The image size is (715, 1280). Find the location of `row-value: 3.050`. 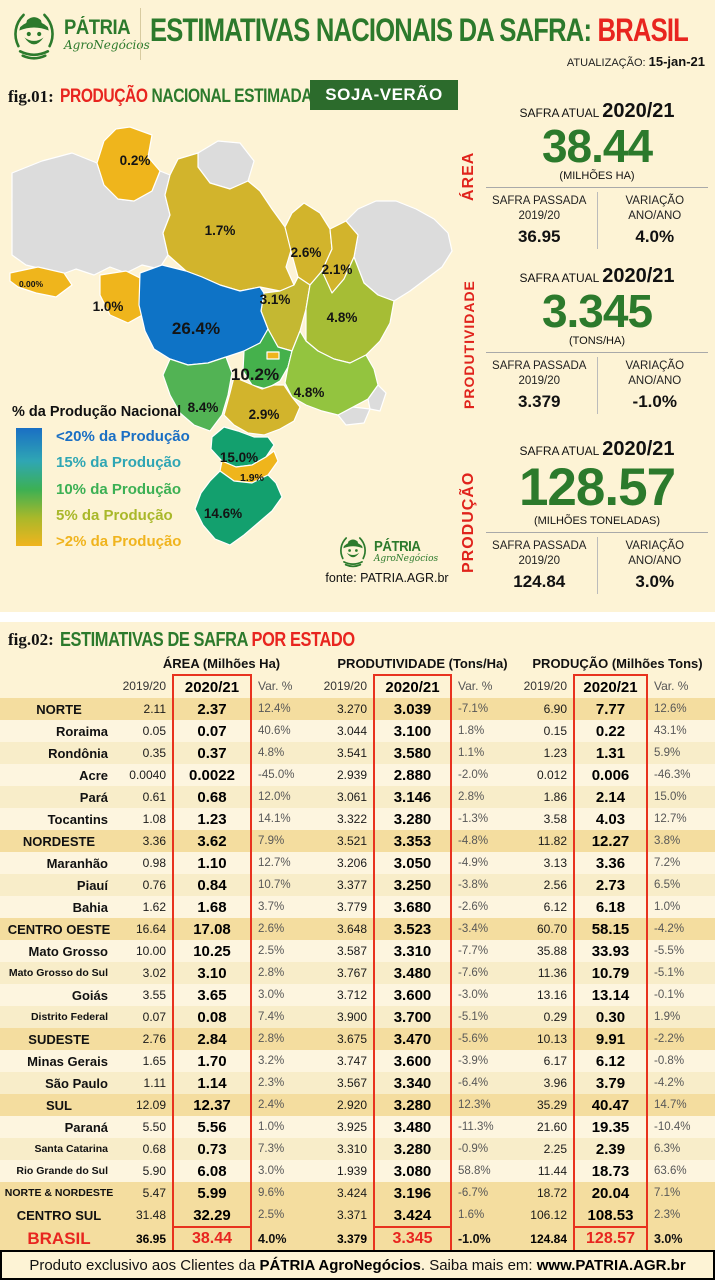

row-value: 3.050 is located at coordinates (412, 863).